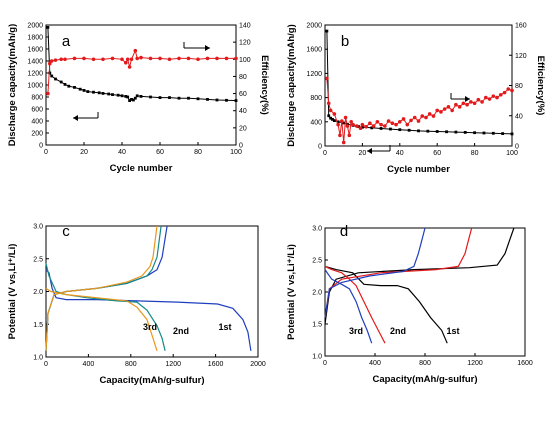 The height and width of the screenshot is (423, 553). What do you see at coordinates (122, 152) in the screenshot?
I see `x-tick-label: 40` at bounding box center [122, 152].